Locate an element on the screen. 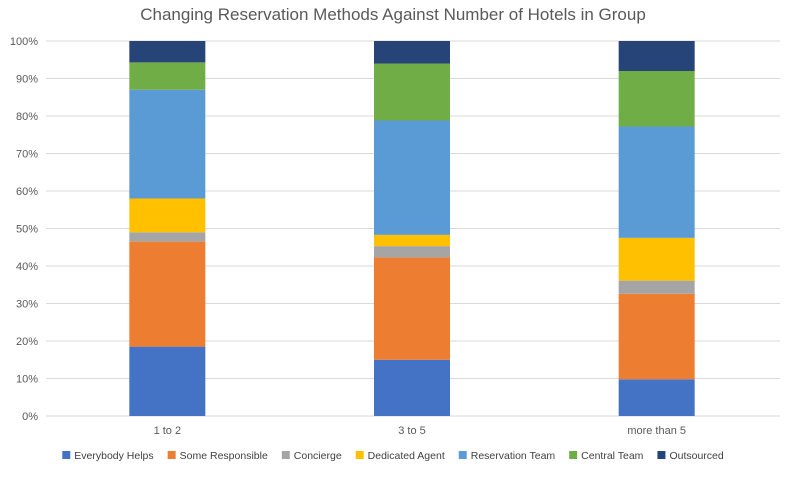  legend-item: Outsourced is located at coordinates (690, 456).